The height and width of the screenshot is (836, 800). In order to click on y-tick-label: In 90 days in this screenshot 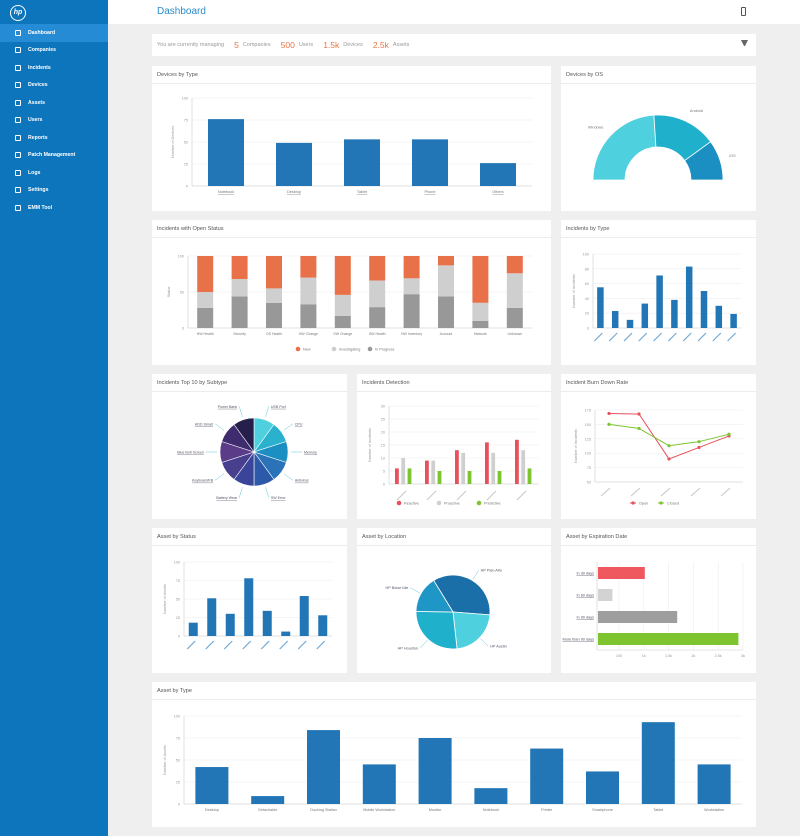, I will do `click(585, 618)`.